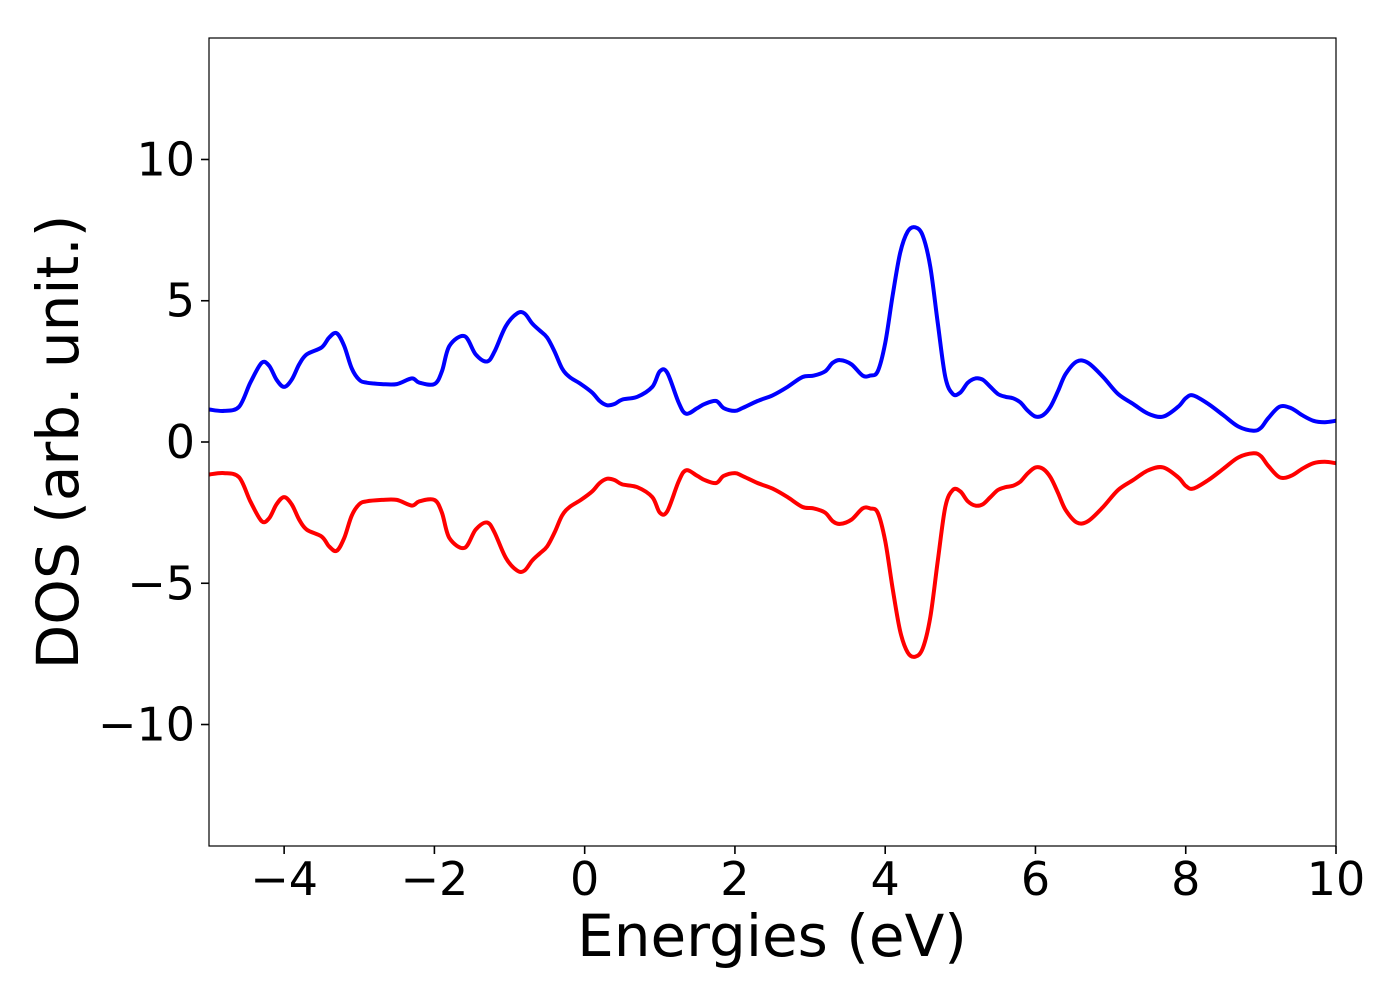 The image size is (1400, 1000). Describe the element at coordinates (1185, 879) in the screenshot. I see `x-tick-label: 8` at that location.